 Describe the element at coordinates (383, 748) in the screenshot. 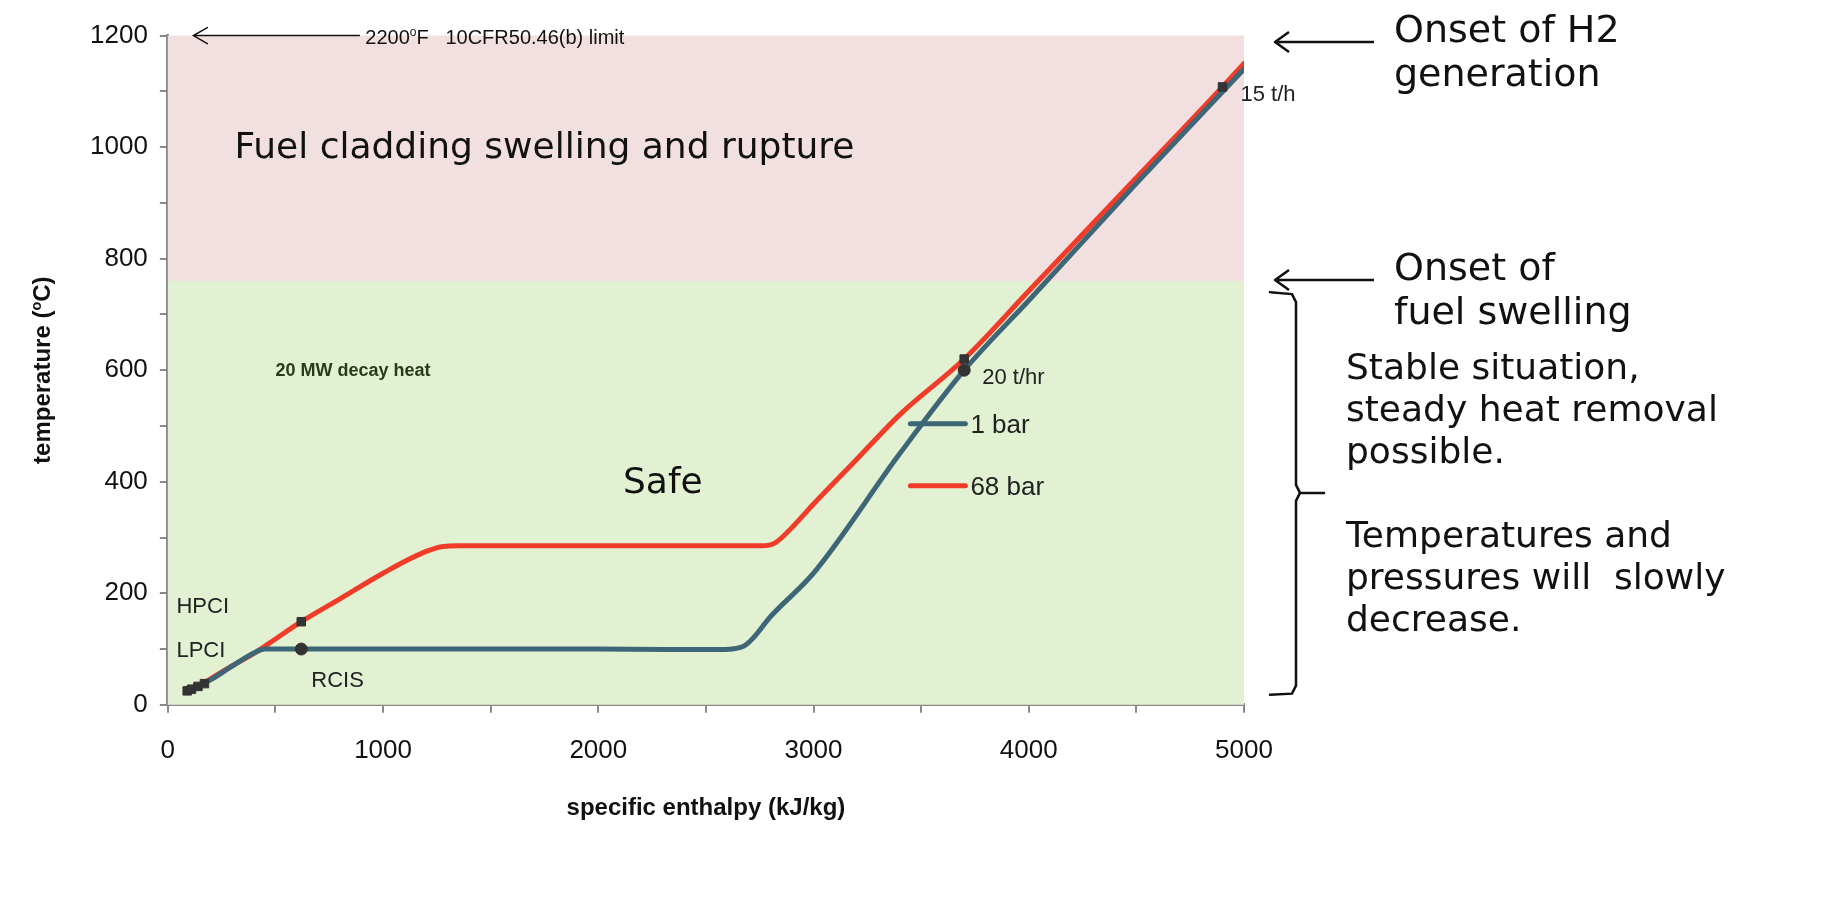

I see `x-tick-label: 1000` at that location.